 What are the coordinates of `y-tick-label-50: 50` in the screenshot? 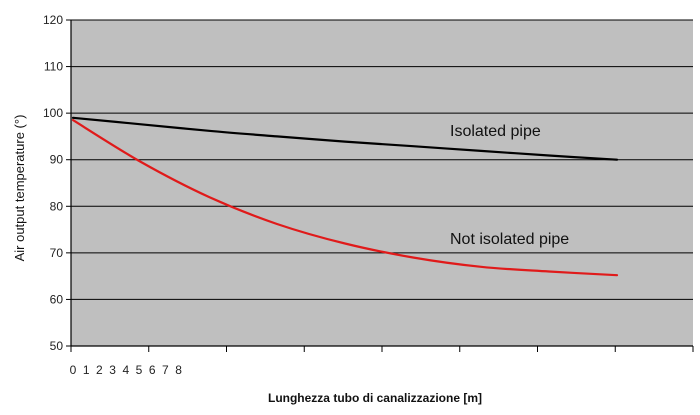 It's located at (57, 346).